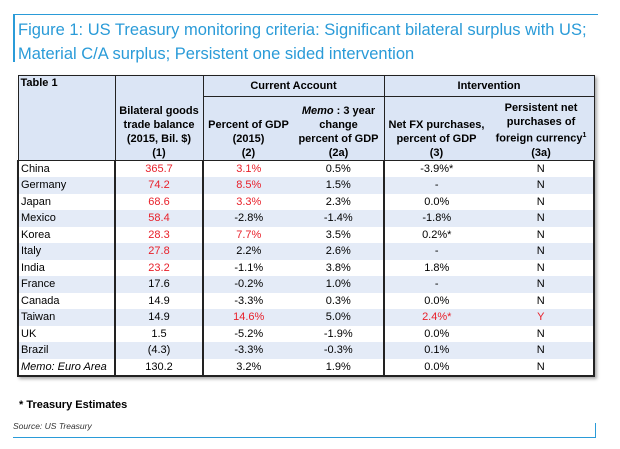 The height and width of the screenshot is (449, 620). What do you see at coordinates (339, 284) in the screenshot?
I see `cell-3yr-change: 1.0%` at bounding box center [339, 284].